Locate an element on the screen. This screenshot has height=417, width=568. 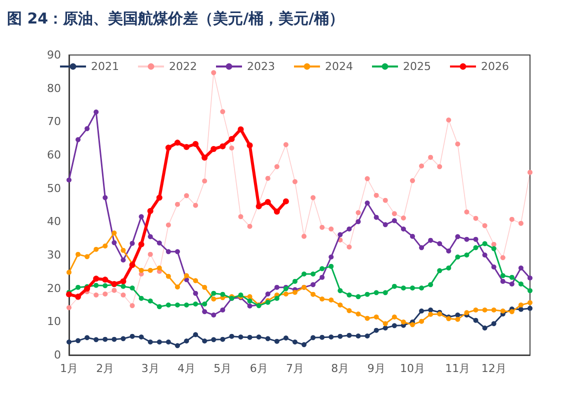
legend-label: 2024 is located at coordinates (339, 66).